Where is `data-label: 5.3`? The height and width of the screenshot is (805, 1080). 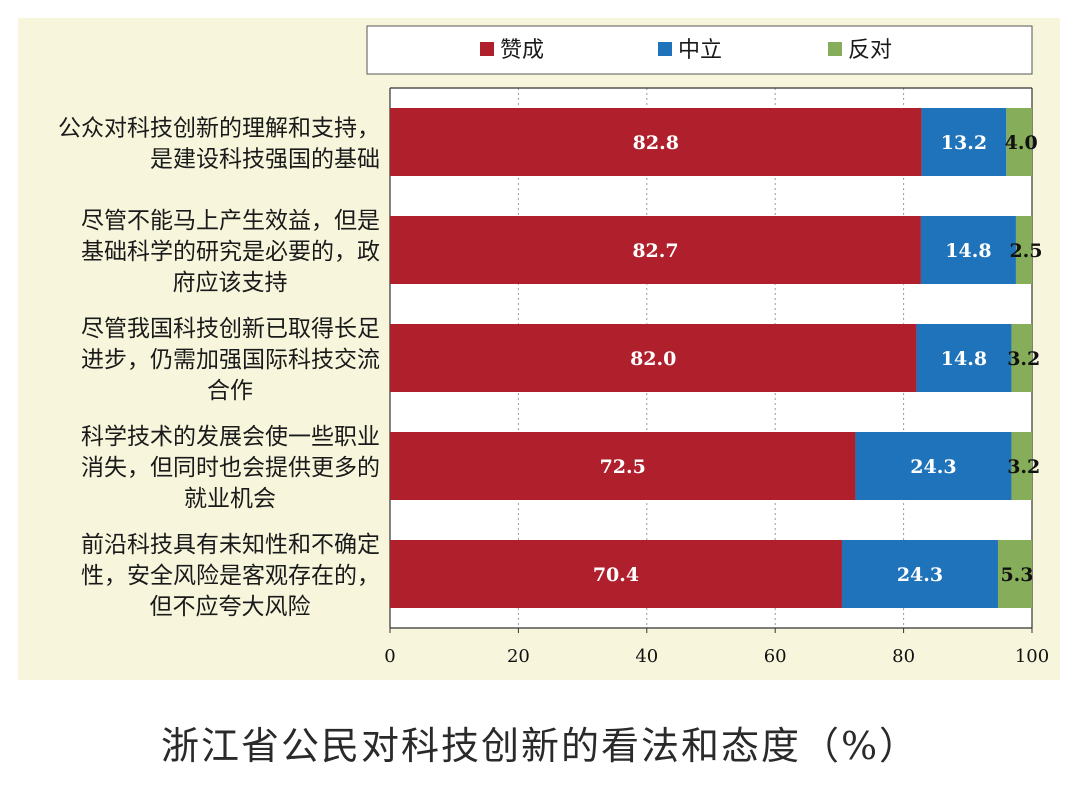
data-label: 5.3 is located at coordinates (1016, 575).